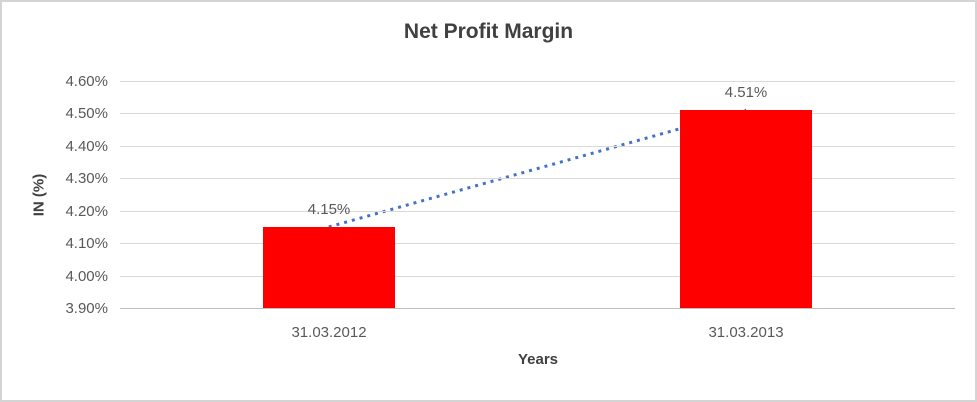 The image size is (977, 402). Describe the element at coordinates (86, 146) in the screenshot. I see `y-tick-label: 4.40%` at that location.